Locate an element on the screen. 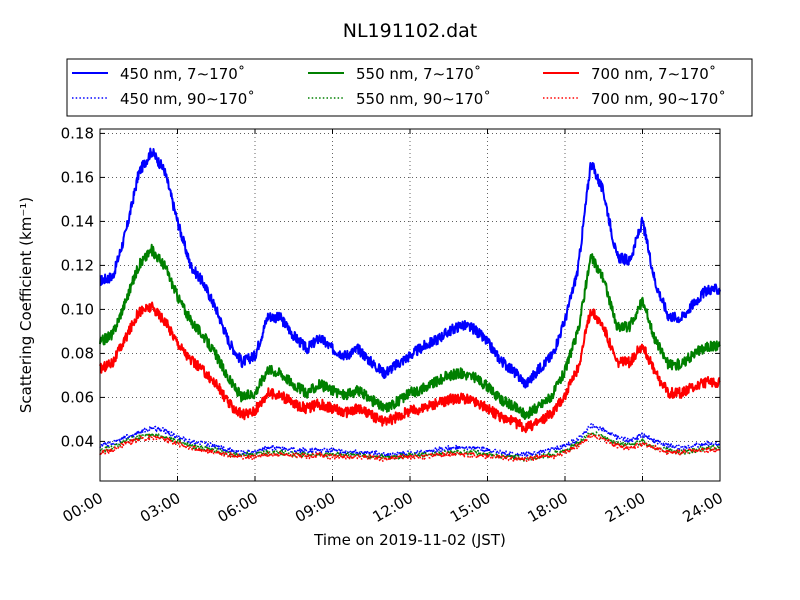  legend-label: 550 nm, 90∼170˚ is located at coordinates (423, 99).